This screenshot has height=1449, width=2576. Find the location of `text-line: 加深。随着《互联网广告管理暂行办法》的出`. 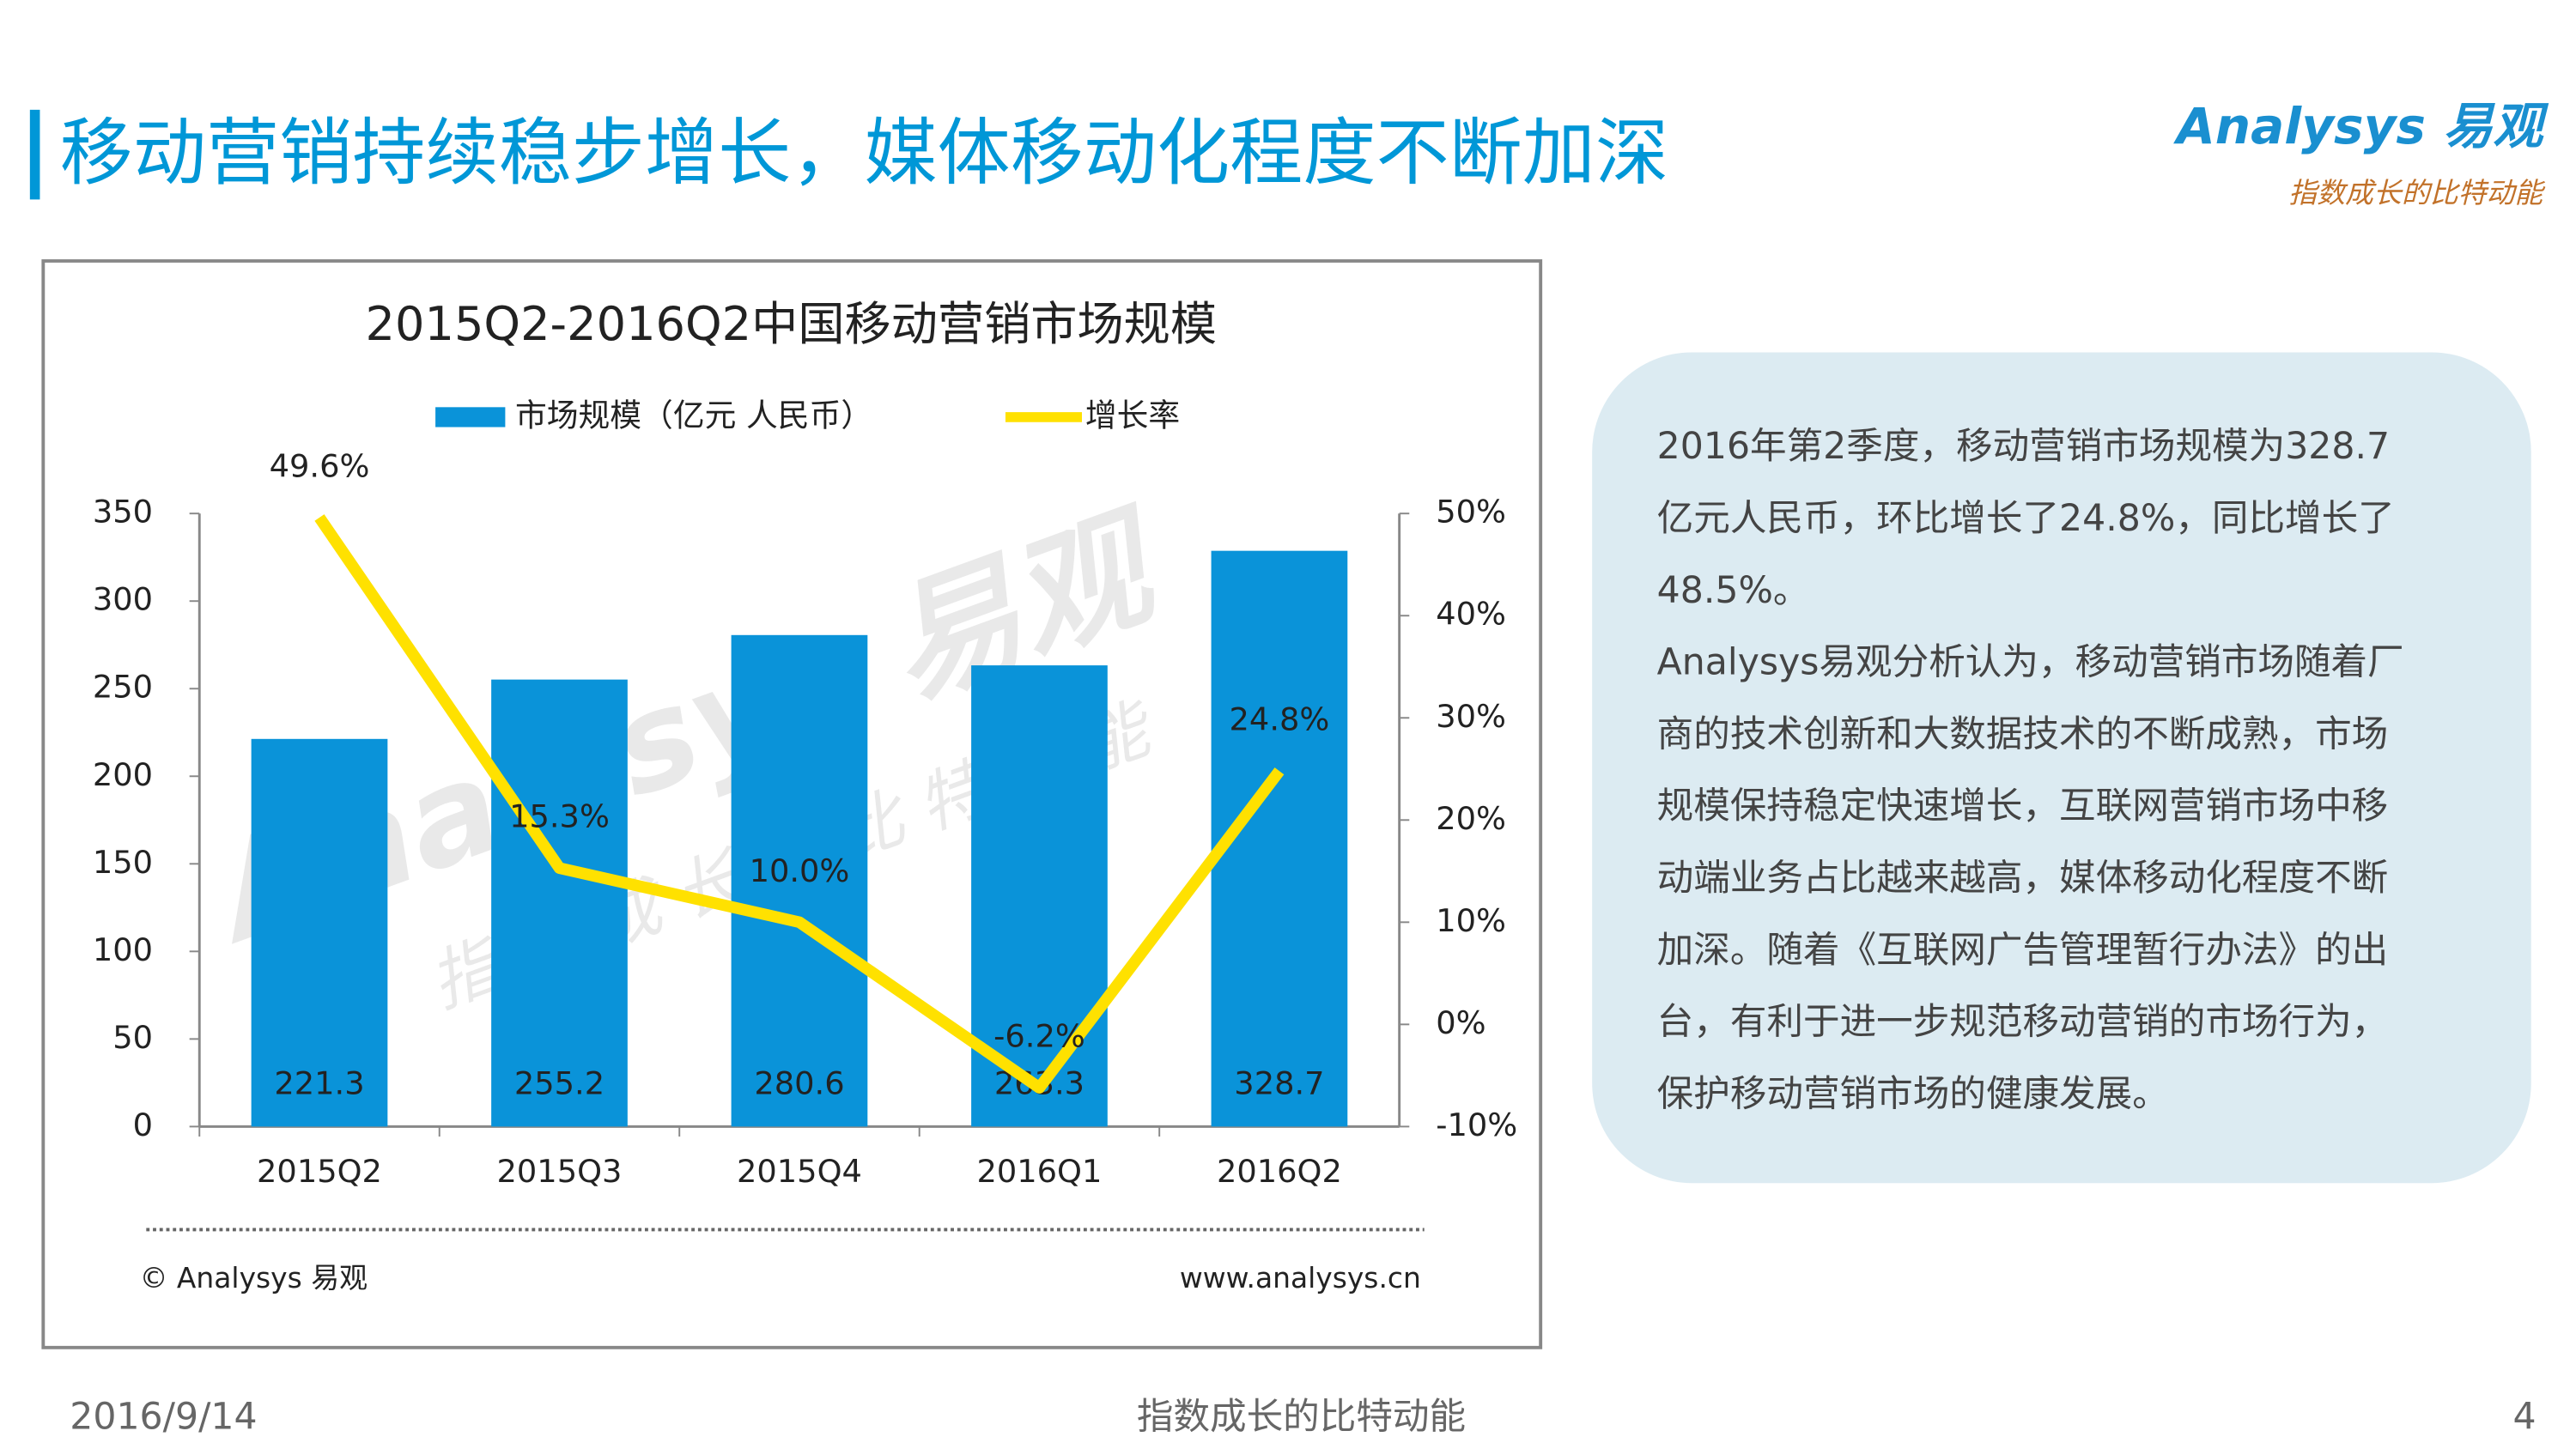

text-line: 加深。随着《互联网广告管理暂行办法》的出 is located at coordinates (2023, 951).